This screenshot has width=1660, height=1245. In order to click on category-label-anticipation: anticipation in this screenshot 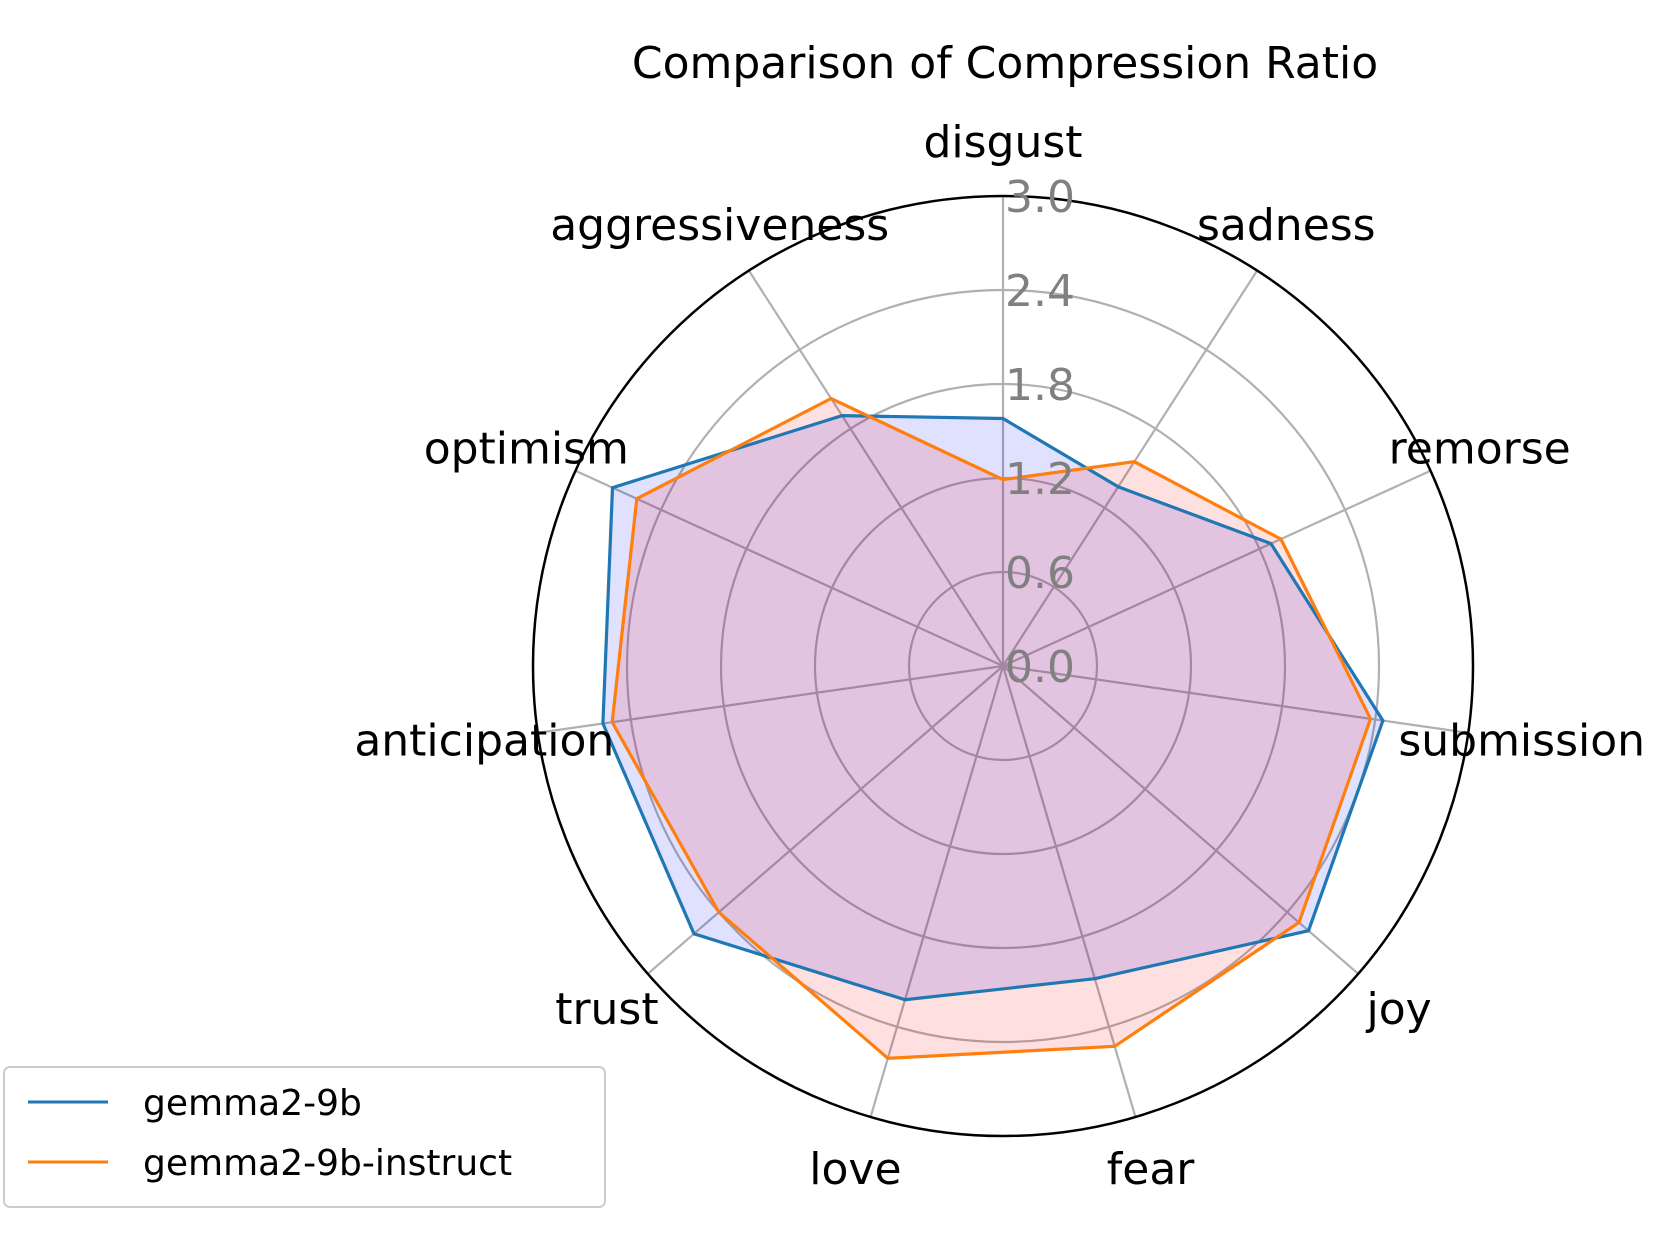, I will do `click(484, 741)`.